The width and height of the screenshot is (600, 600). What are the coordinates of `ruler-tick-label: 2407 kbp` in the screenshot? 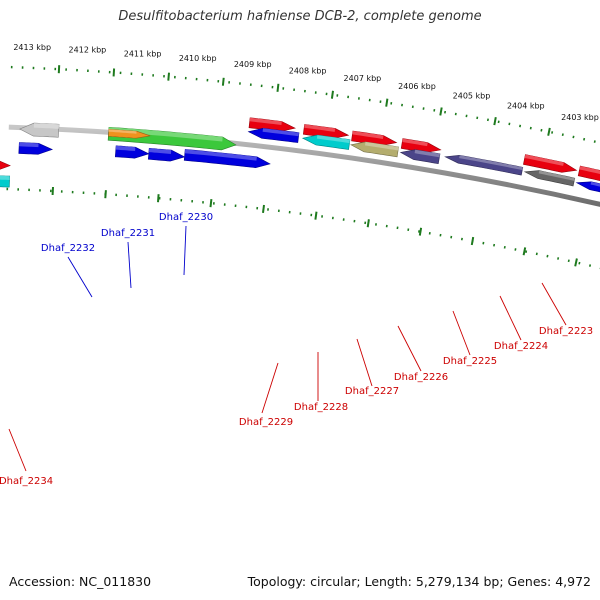 It's located at (363, 78).